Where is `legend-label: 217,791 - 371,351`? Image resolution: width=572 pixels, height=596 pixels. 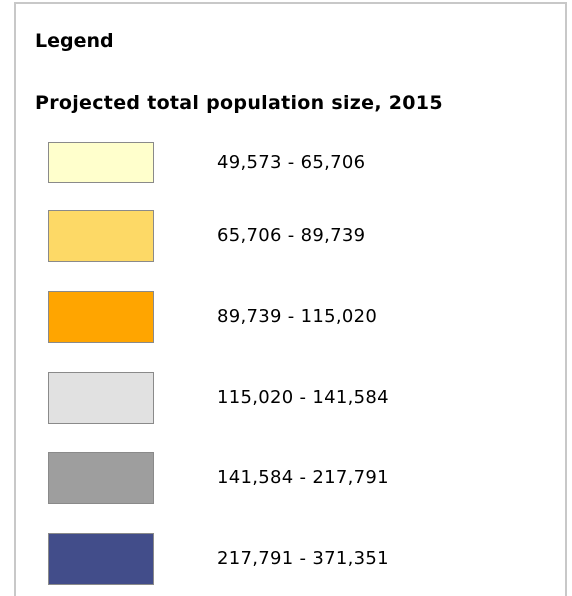 legend-label: 217,791 - 371,351 is located at coordinates (303, 558).